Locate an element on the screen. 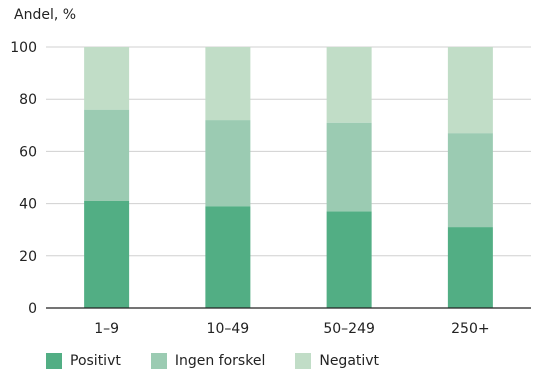  x-tick-label: 250+ is located at coordinates (470, 329).